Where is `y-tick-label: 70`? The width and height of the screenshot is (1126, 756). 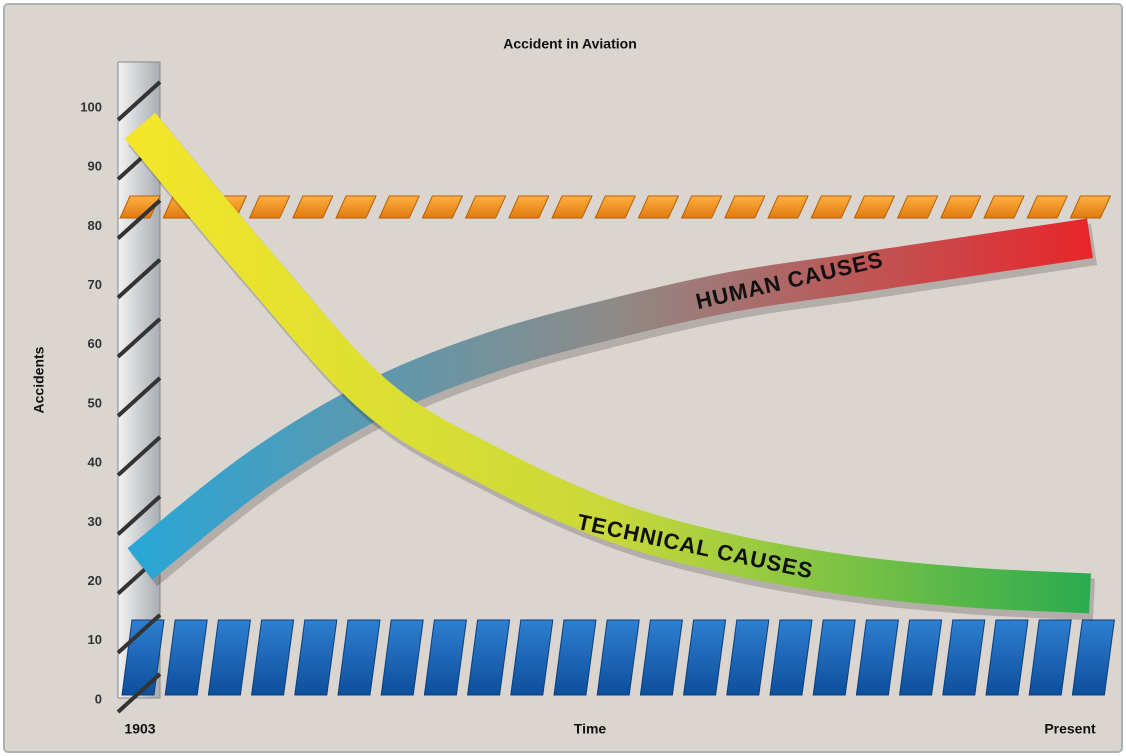 y-tick-label: 70 is located at coordinates (95, 284).